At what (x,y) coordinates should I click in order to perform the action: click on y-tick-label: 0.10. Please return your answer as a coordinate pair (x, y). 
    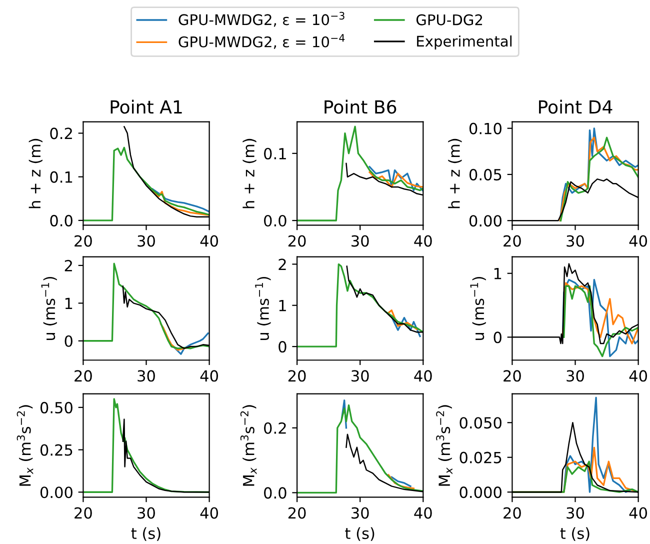
    Looking at the image, I should click on (485, 128).